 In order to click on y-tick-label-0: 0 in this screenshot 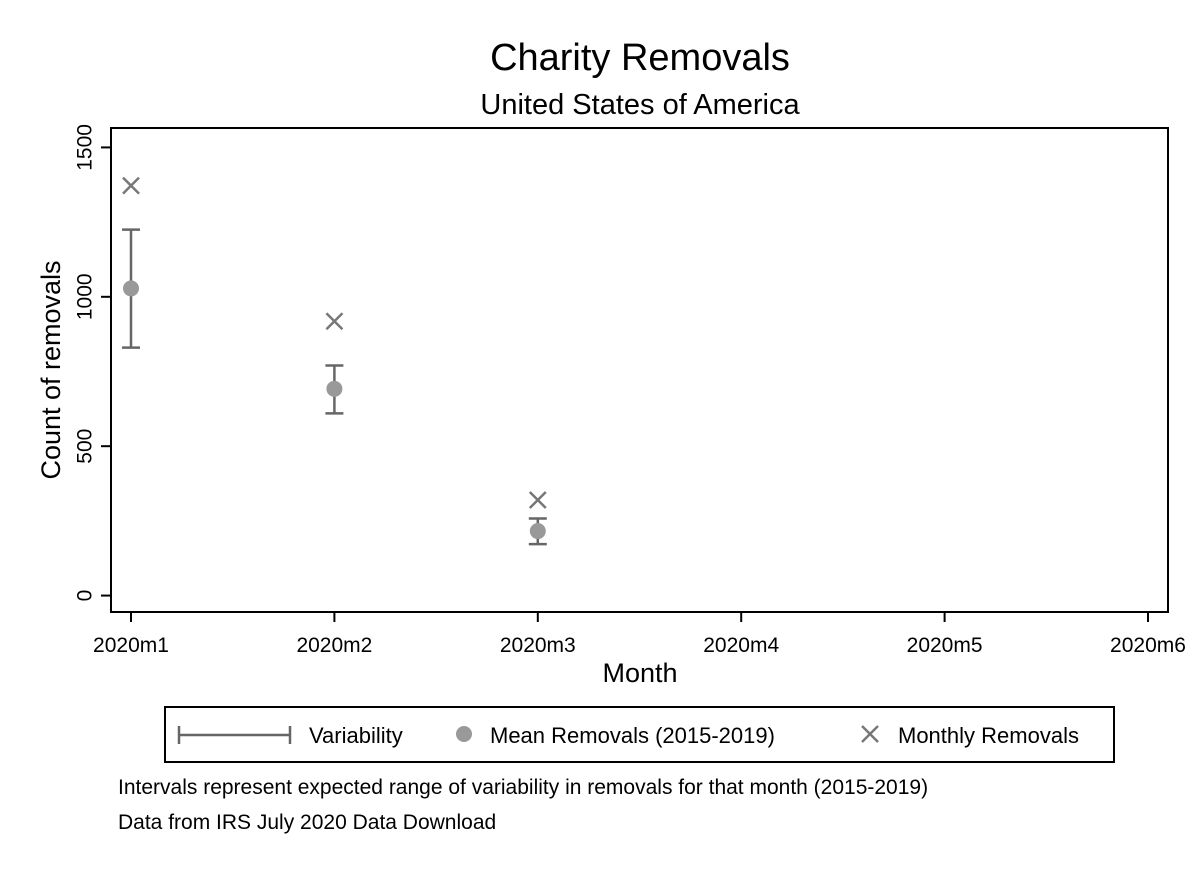, I will do `click(85, 596)`.